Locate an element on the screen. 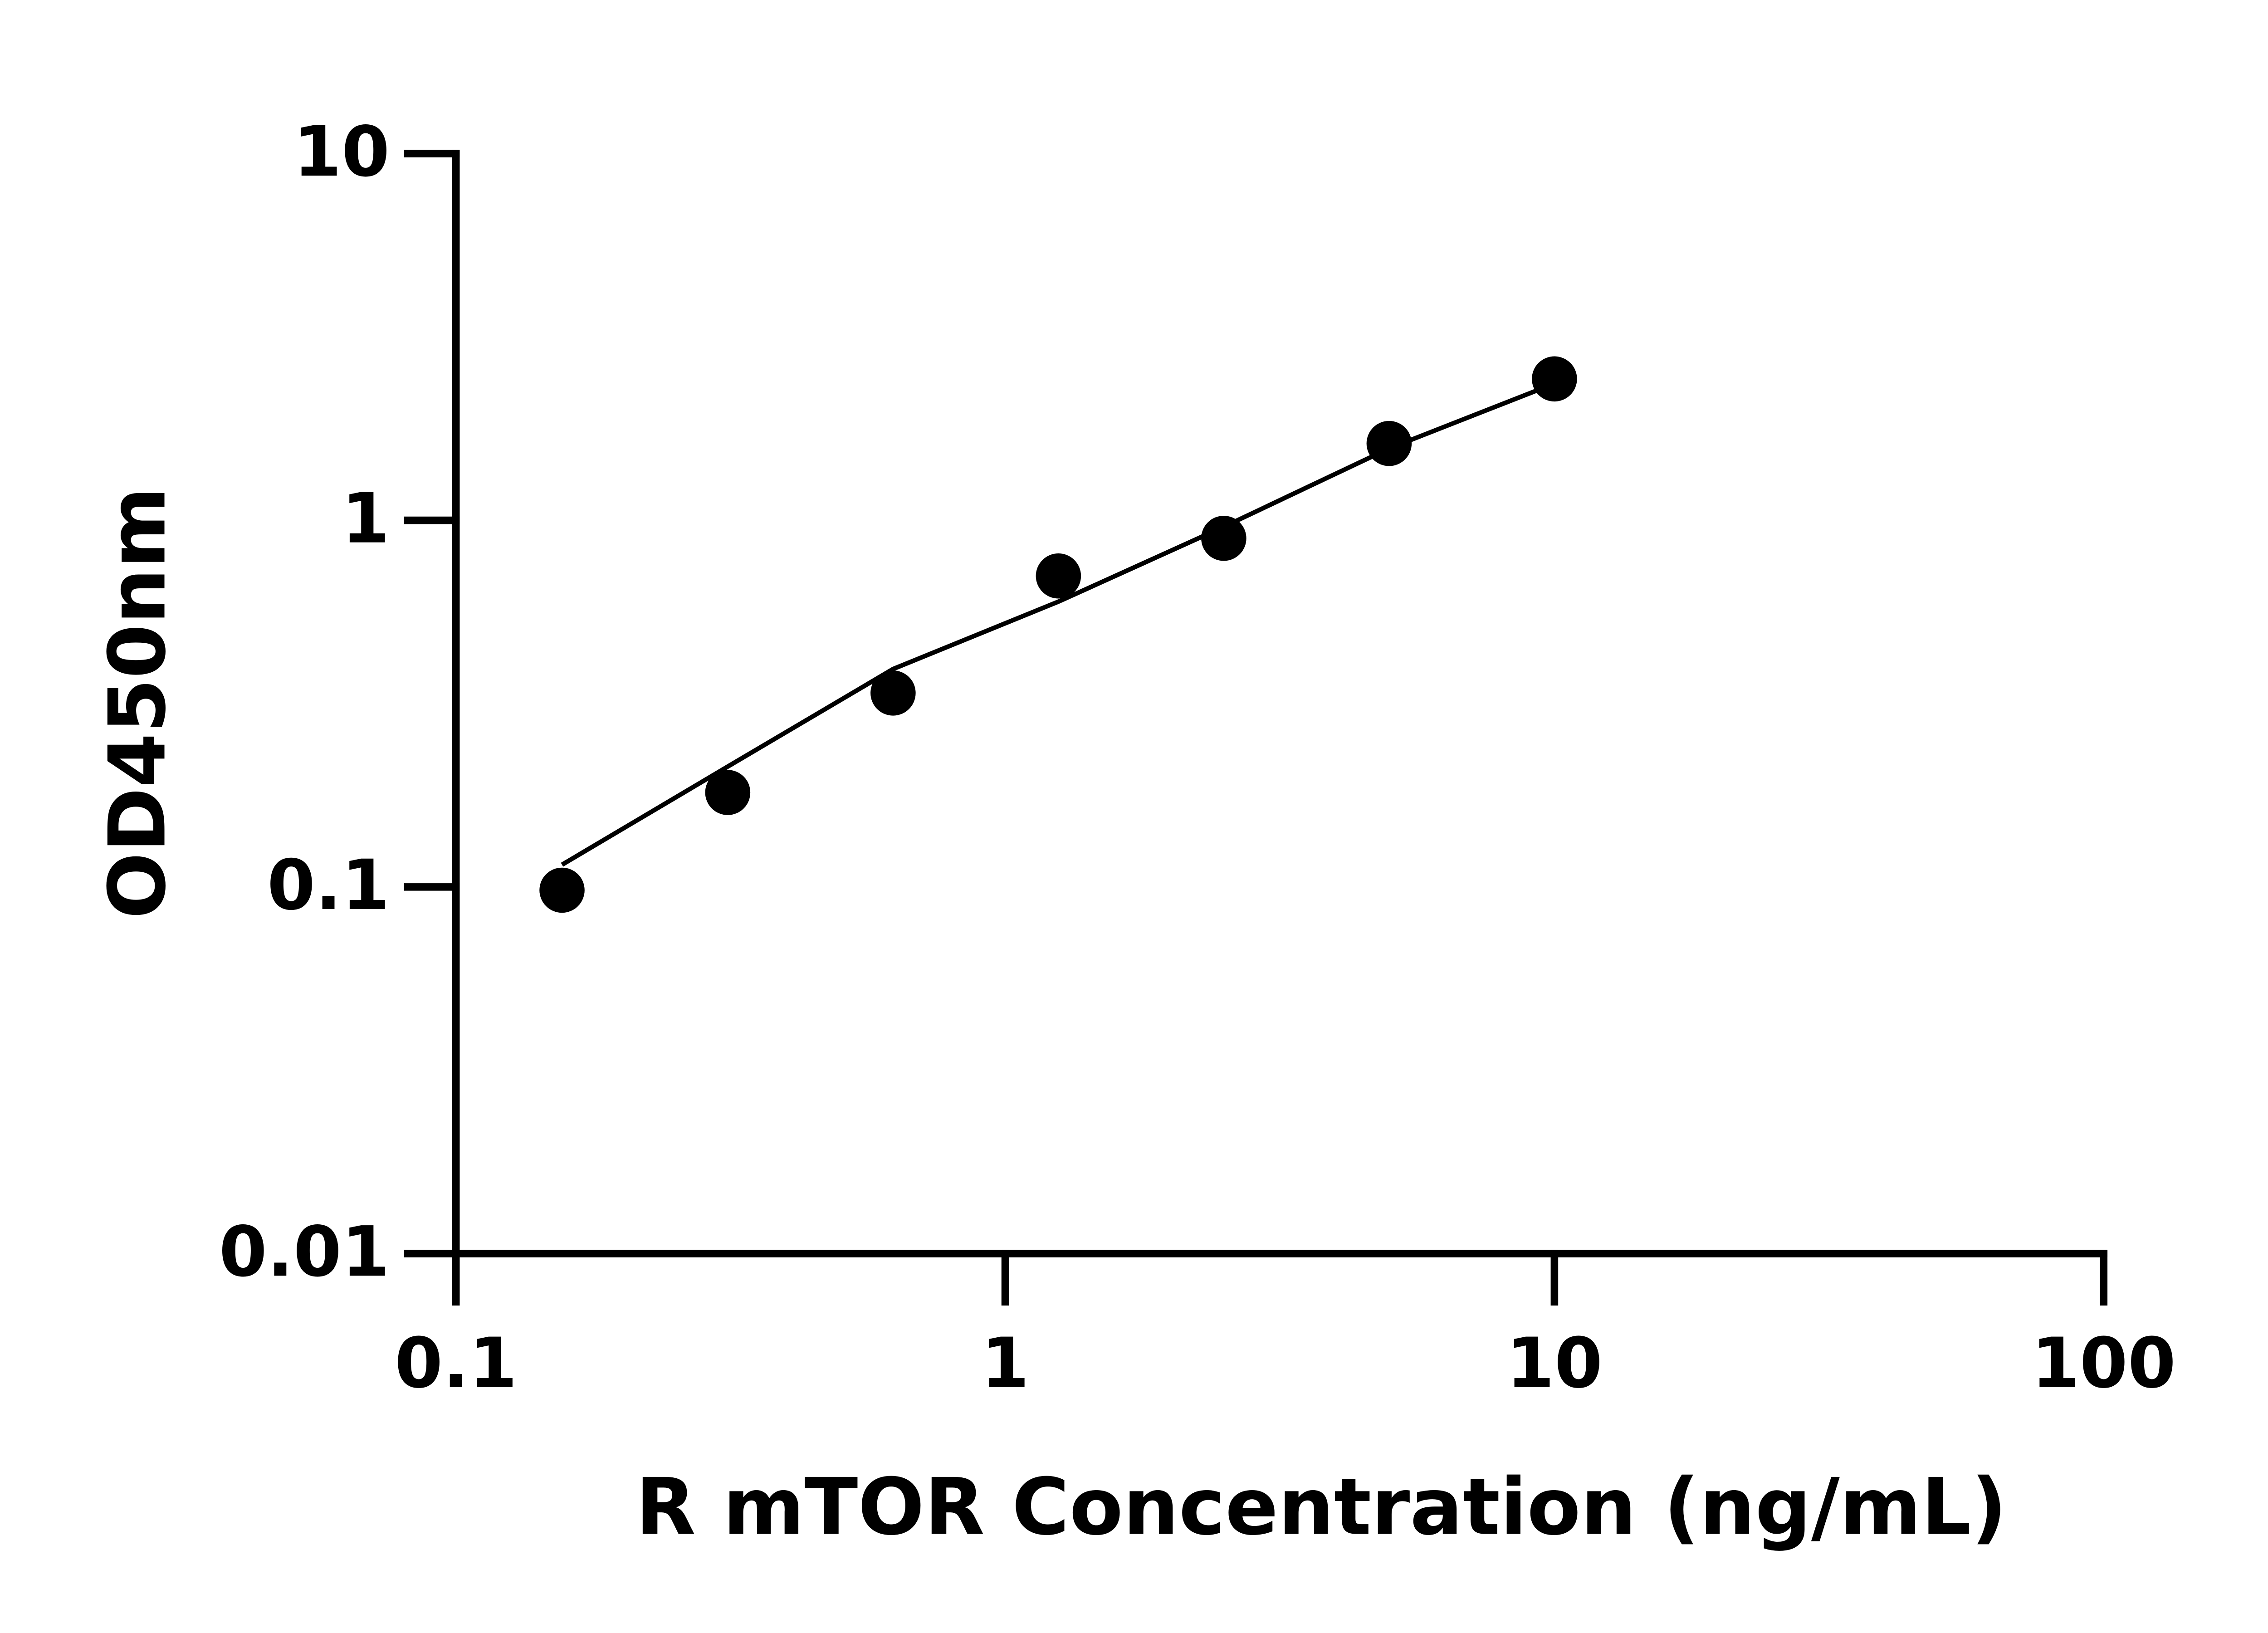  y-tick-label: 0.1 is located at coordinates (329, 885).